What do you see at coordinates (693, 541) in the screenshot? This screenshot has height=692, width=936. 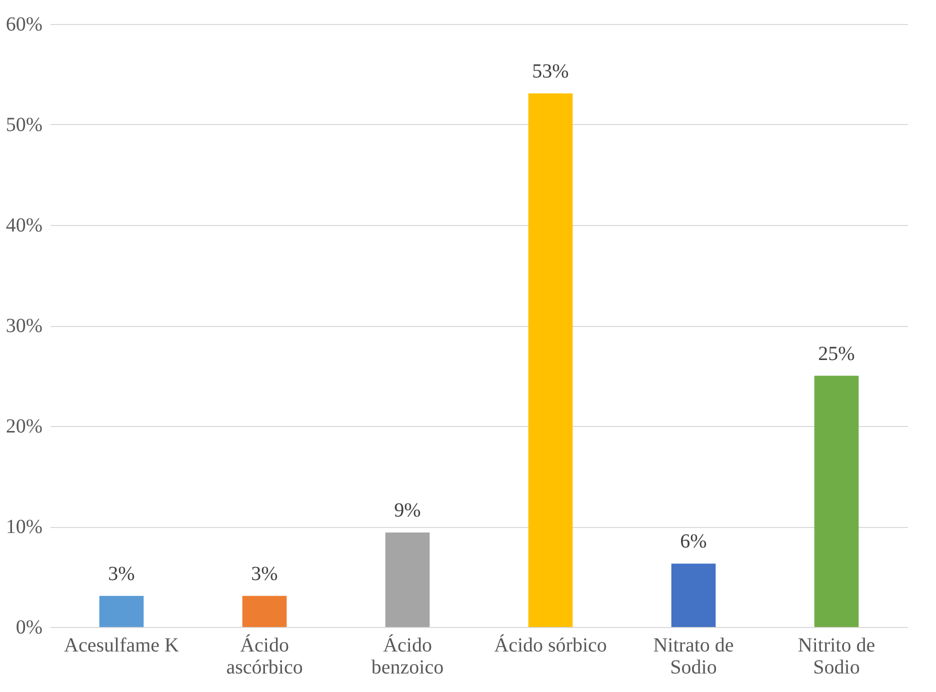 I see `data-label: 6%` at bounding box center [693, 541].